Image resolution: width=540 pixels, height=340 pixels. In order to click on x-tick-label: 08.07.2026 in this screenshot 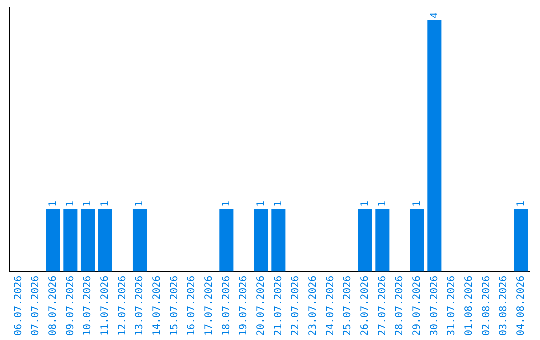, I will do `click(53, 306)`.